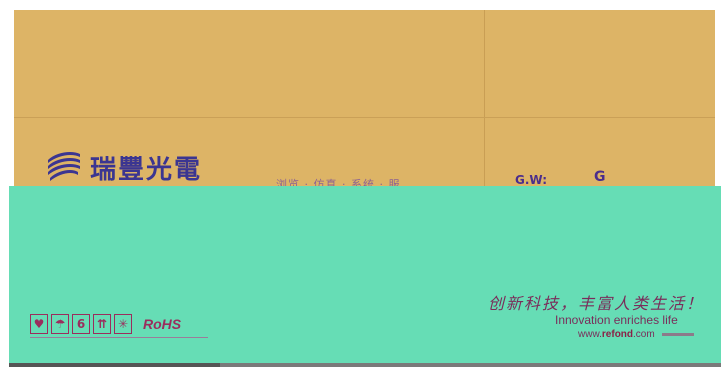 The width and height of the screenshot is (721, 370). What do you see at coordinates (600, 177) in the screenshot?
I see `gross-weight-unit: G` at bounding box center [600, 177].